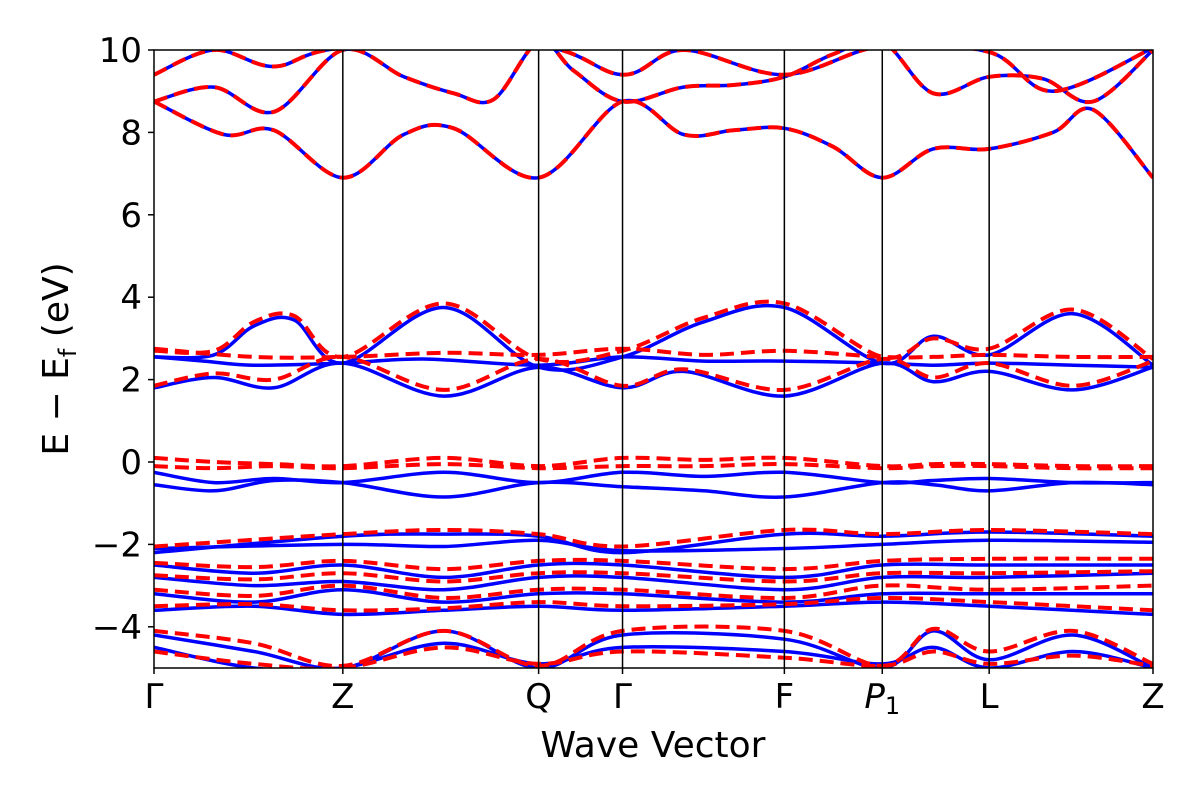 This screenshot has width=1200, height=800. I want to click on x-axis-title: Wave Vector, so click(653, 745).